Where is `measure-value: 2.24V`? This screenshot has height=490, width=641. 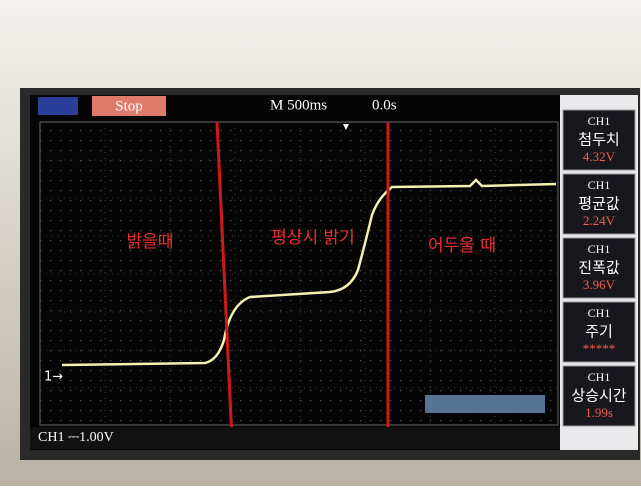
measure-value: 2.24V is located at coordinates (599, 220).